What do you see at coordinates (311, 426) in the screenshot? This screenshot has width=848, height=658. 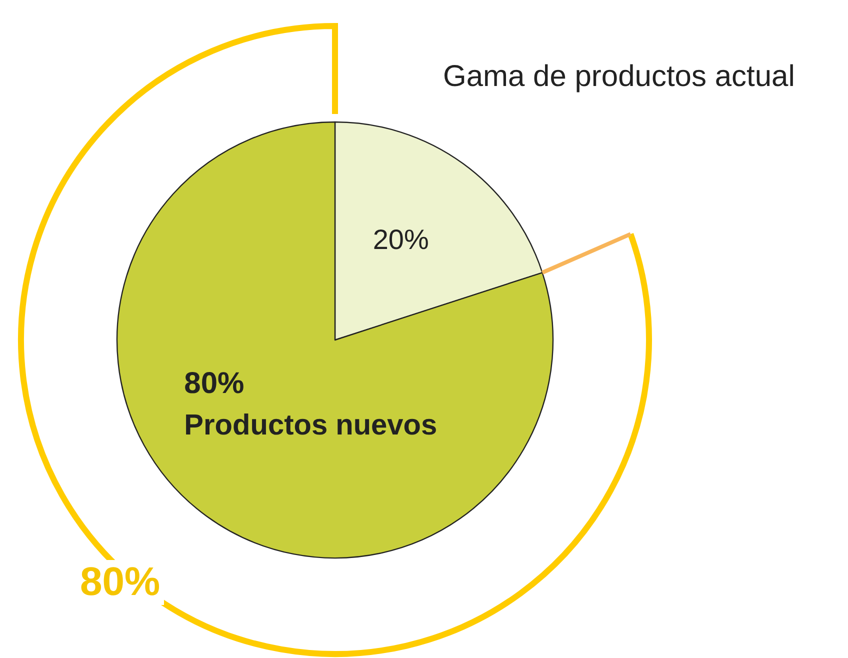 I see `slice-label: Productos nuevos` at bounding box center [311, 426].